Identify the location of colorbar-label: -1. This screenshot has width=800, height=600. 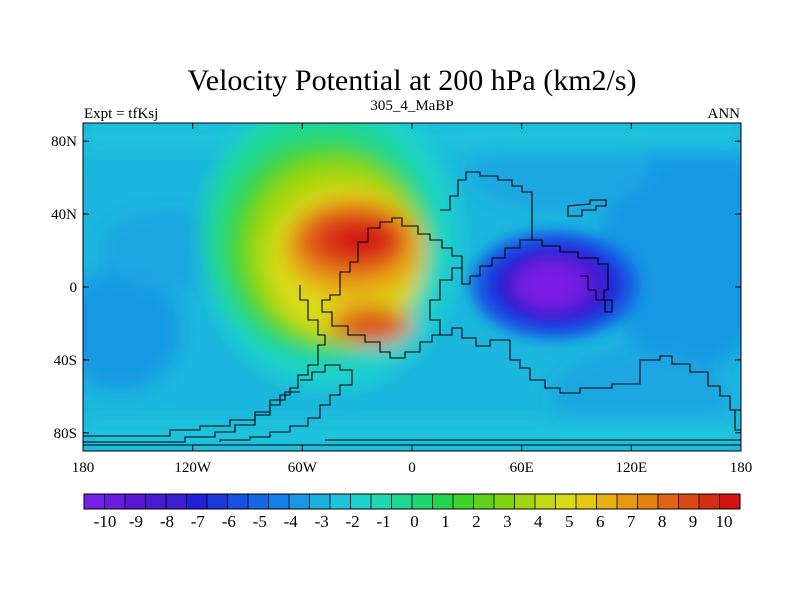
(383, 521).